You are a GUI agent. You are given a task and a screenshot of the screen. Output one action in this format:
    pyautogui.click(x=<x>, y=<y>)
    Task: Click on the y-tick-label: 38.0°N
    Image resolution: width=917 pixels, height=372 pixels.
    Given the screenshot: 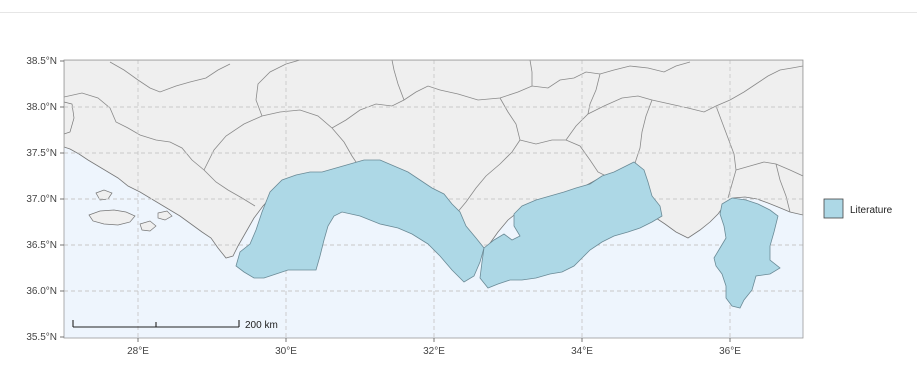 What is the action you would take?
    pyautogui.click(x=41, y=107)
    